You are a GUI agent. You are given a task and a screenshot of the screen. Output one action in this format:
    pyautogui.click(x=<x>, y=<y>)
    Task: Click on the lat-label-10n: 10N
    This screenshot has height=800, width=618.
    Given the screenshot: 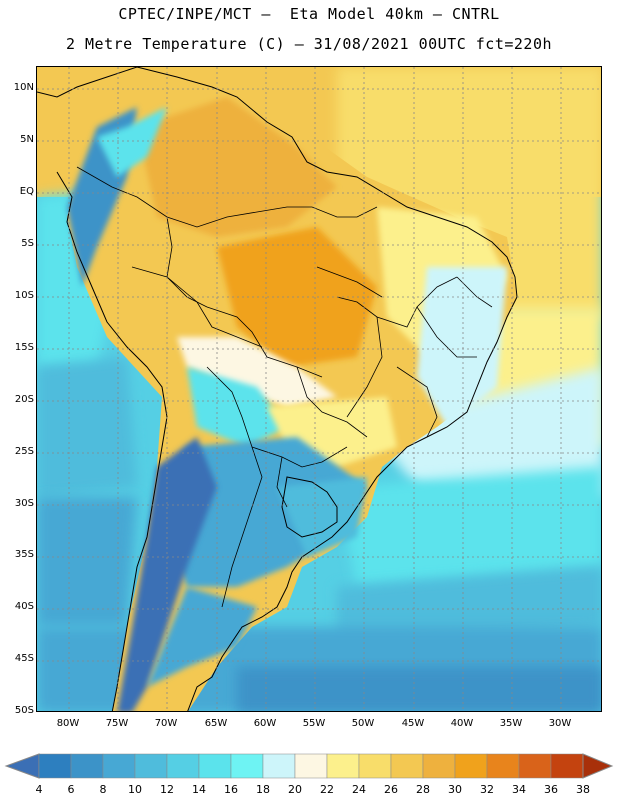 What is the action you would take?
    pyautogui.click(x=23, y=87)
    